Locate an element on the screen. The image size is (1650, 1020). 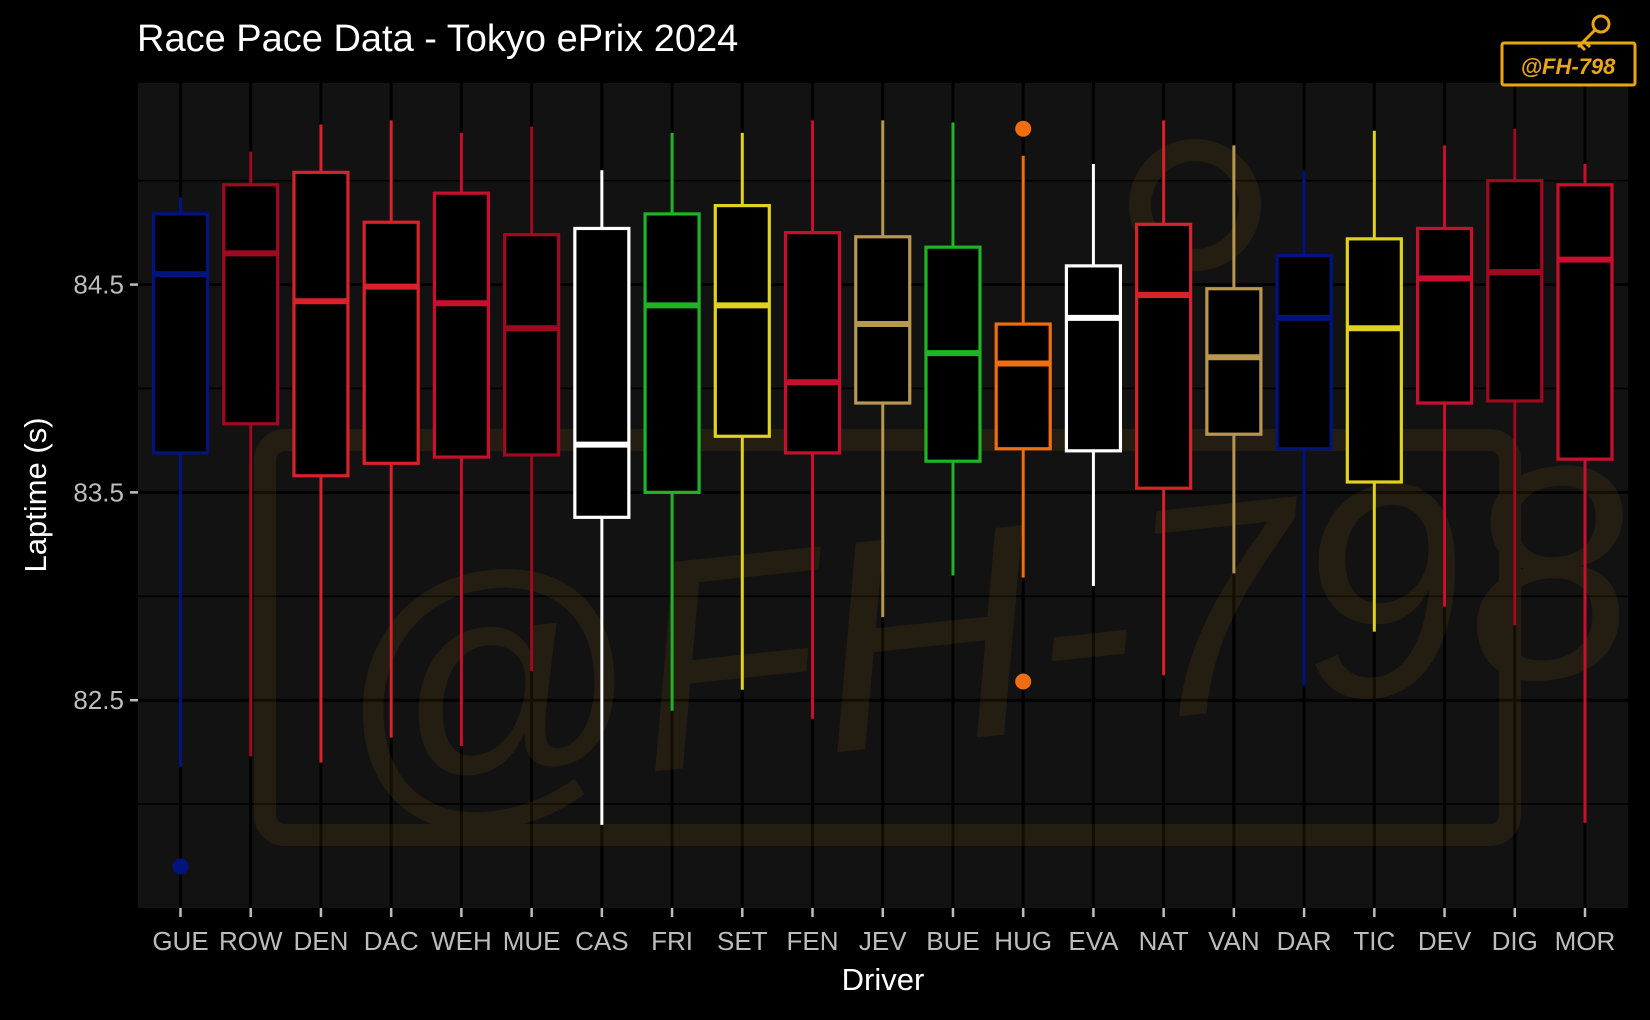
box-nat is located at coordinates (1164, 398).